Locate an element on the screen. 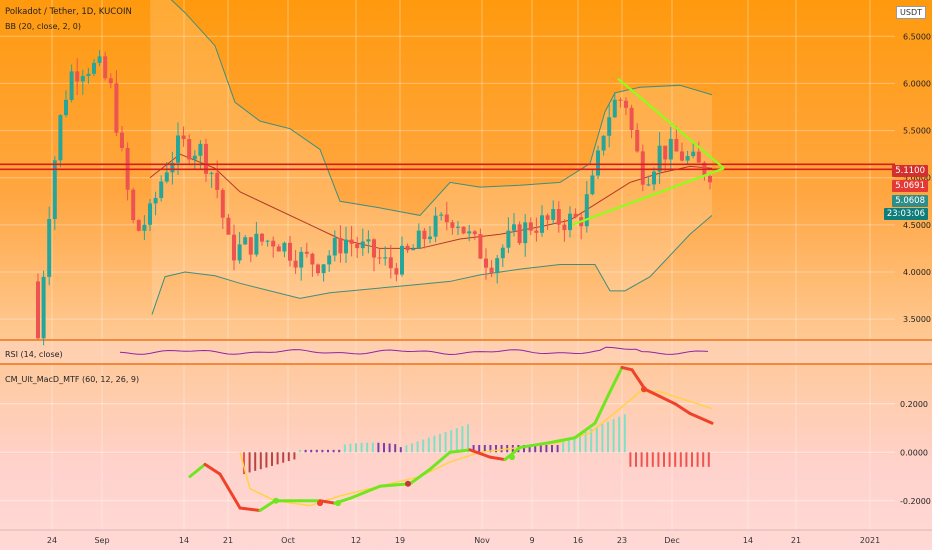  time-axis-label-3: 21 is located at coordinates (228, 540).